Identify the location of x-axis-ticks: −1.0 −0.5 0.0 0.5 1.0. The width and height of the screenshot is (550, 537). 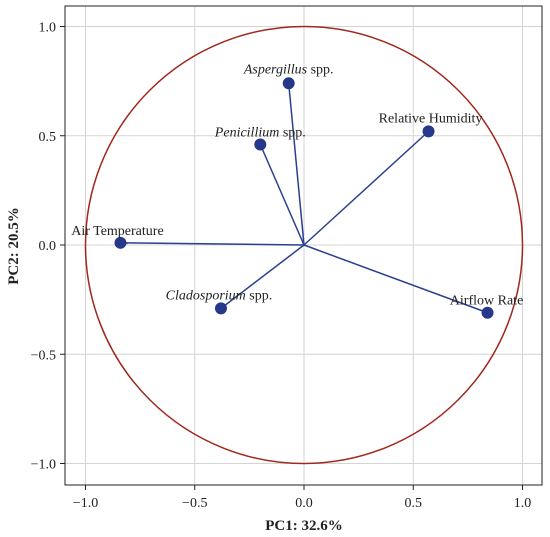
(302, 498).